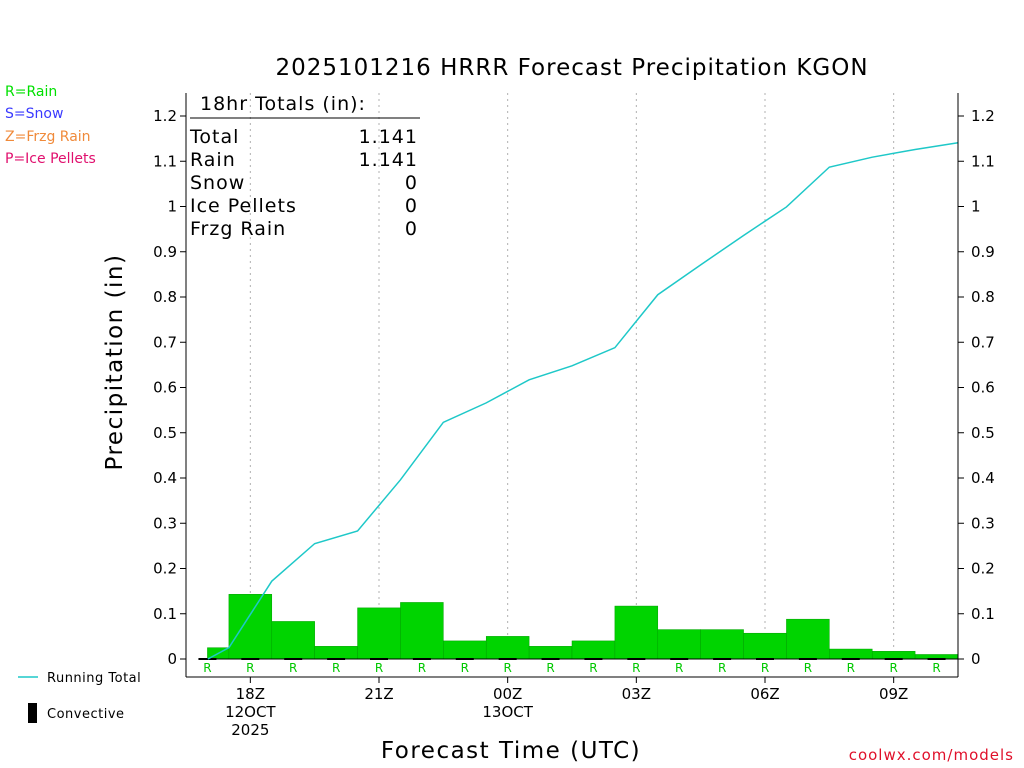 Image resolution: width=1024 pixels, height=768 pixels. Describe the element at coordinates (983, 523) in the screenshot. I see `y-tick-label-right-3: 0.3` at that location.